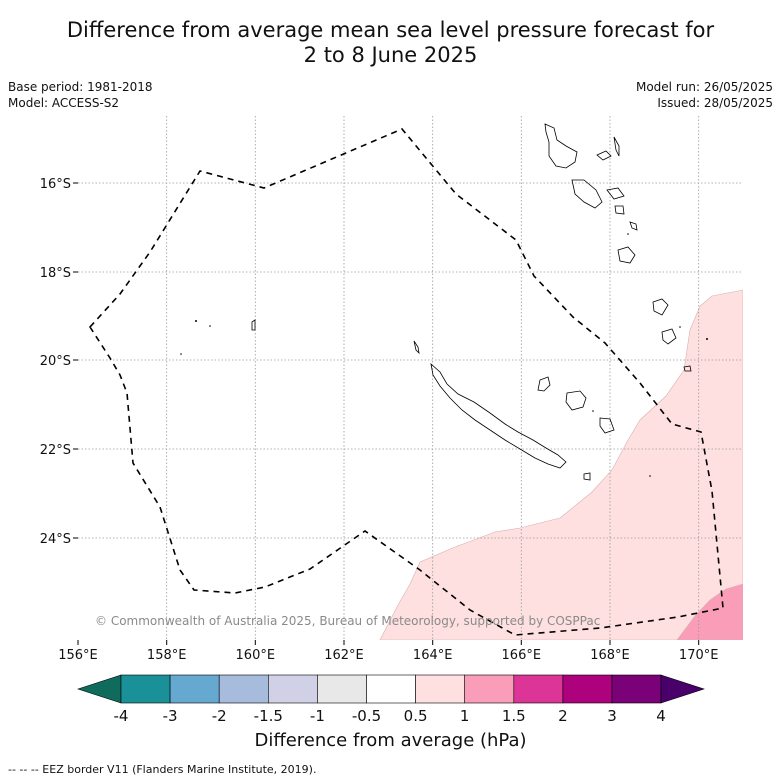 The height and width of the screenshot is (781, 781). What do you see at coordinates (78, 655) in the screenshot?
I see `lon-tick-label: 156°E` at bounding box center [78, 655].